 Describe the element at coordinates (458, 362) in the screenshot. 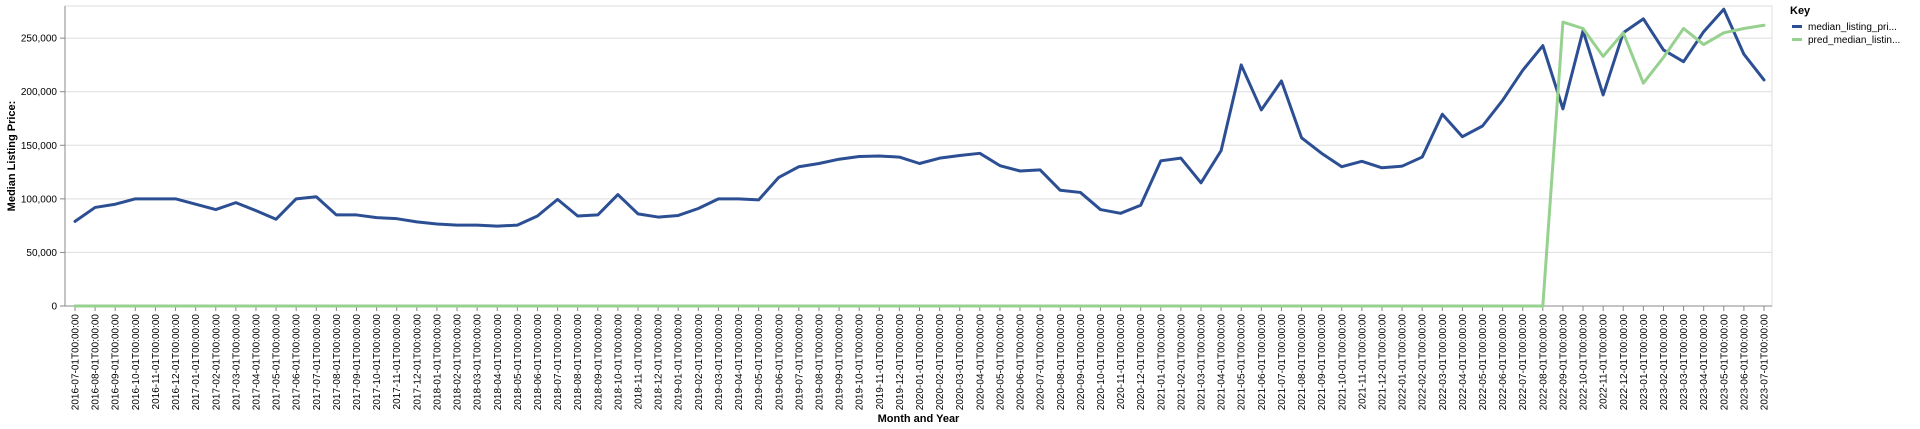

I see `x-tick-label: 2018-02-01T00:00:00` at that location.